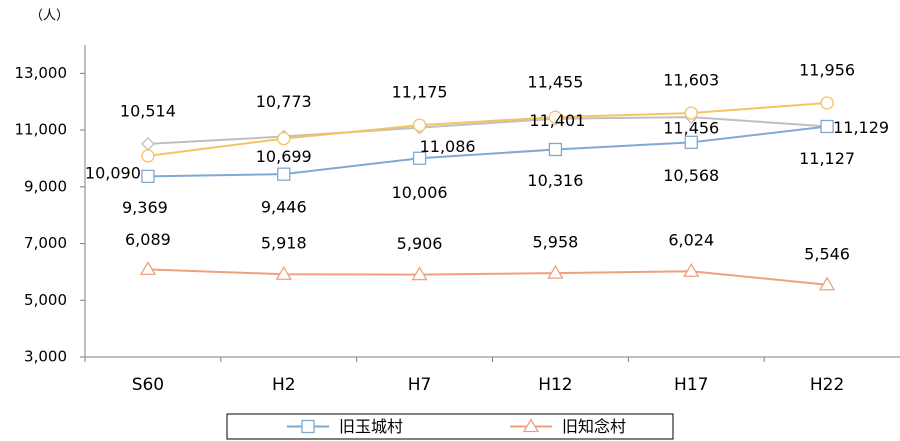 This screenshot has height=441, width=900. Describe the element at coordinates (148, 110) in the screenshot. I see `data-label: 10,514` at that location.